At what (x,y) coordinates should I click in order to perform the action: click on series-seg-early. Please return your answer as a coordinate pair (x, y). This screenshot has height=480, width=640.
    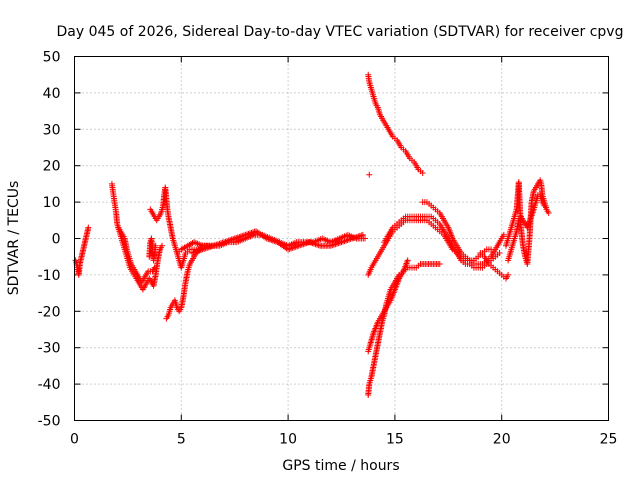
    Looking at the image, I should click on (82, 251).